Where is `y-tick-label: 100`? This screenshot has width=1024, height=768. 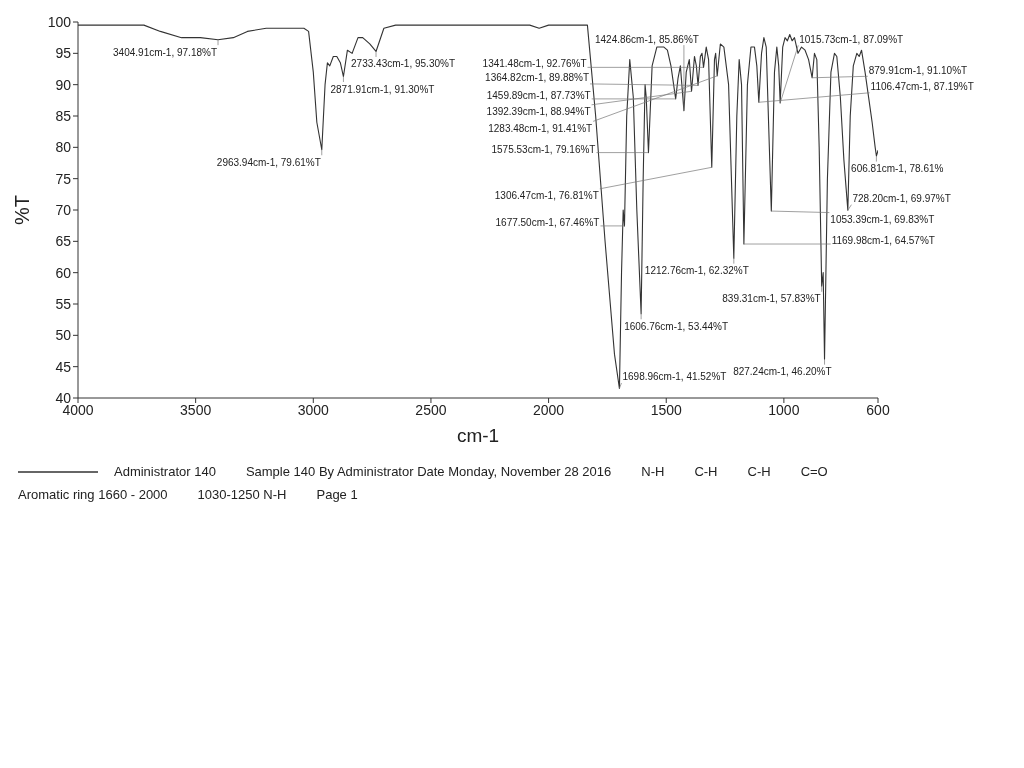
y-tick-label: 100 is located at coordinates (59, 21).